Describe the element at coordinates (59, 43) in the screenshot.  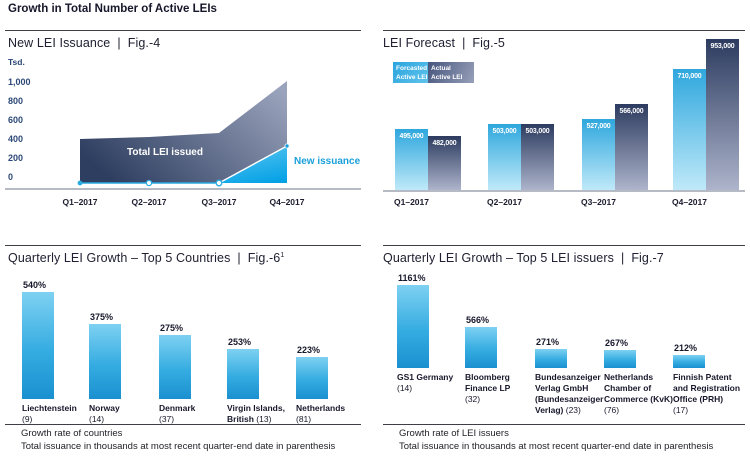
I see `figure4-name: New LEI Issuance` at that location.